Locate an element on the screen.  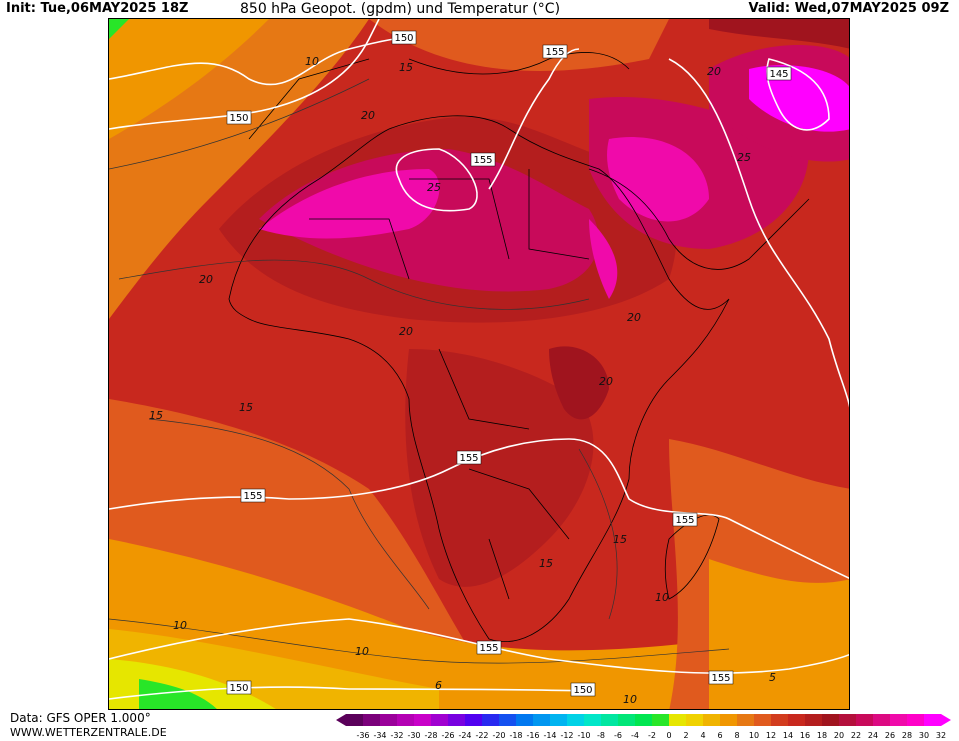
legend-tick-label: -32 is located at coordinates (396, 735).